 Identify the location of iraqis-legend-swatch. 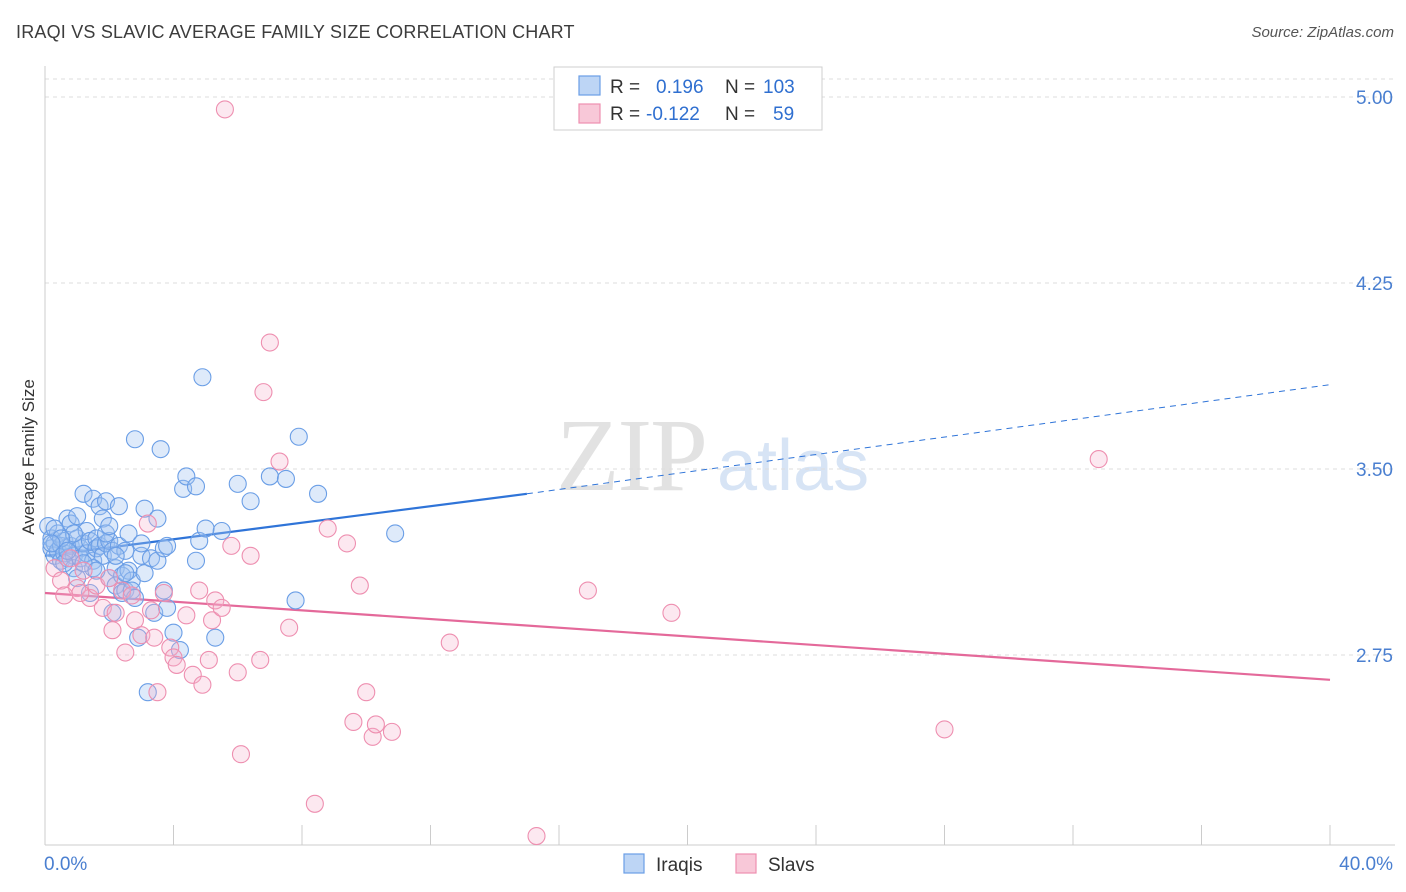
(589, 85).